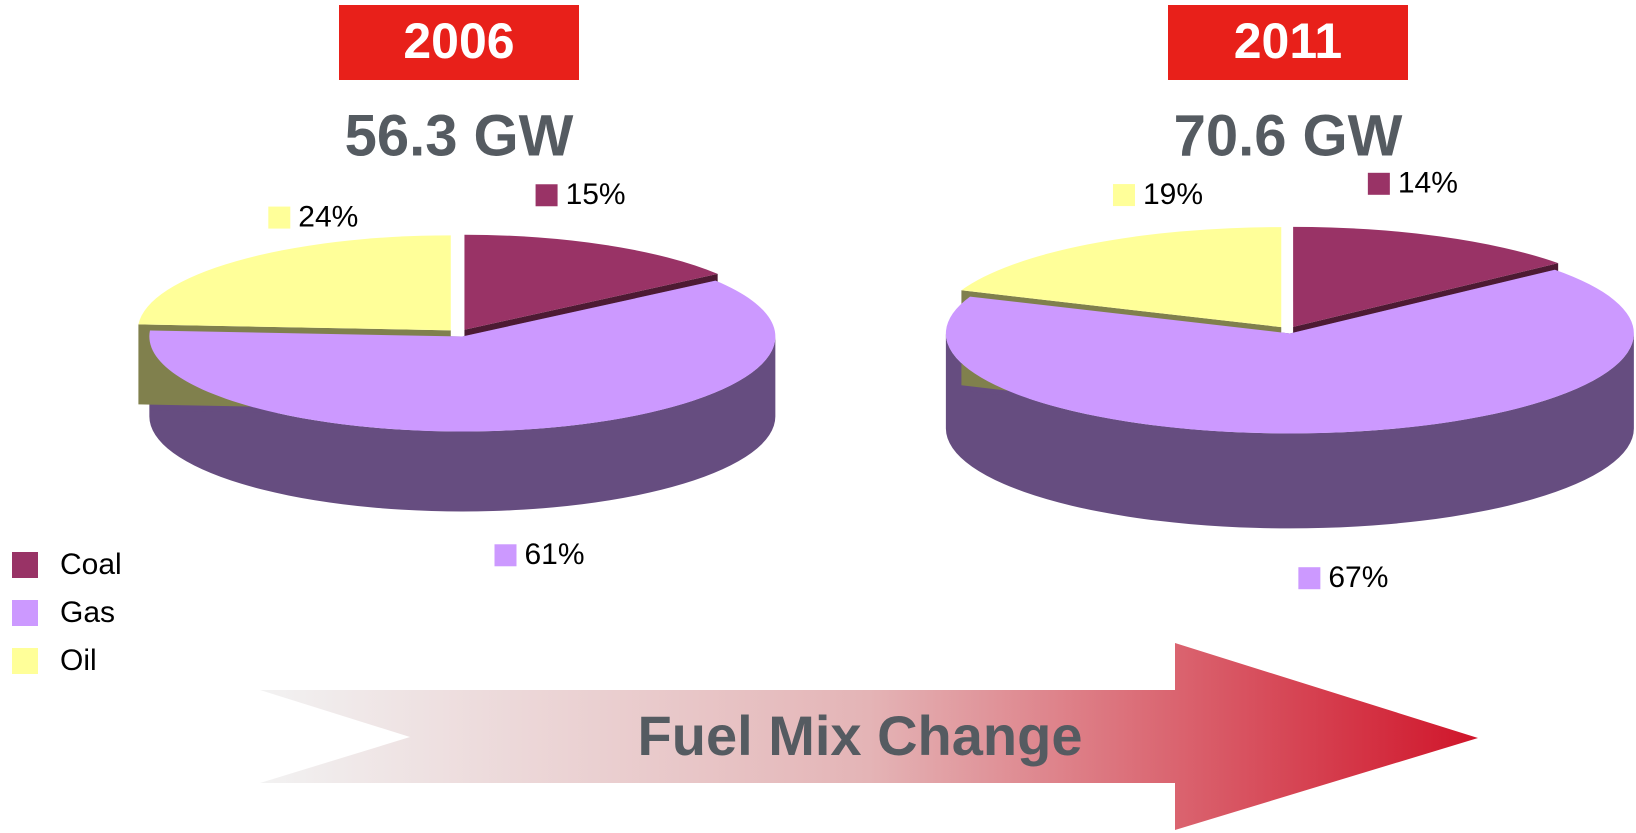  I want to click on legend-label: Coal, so click(91, 564).